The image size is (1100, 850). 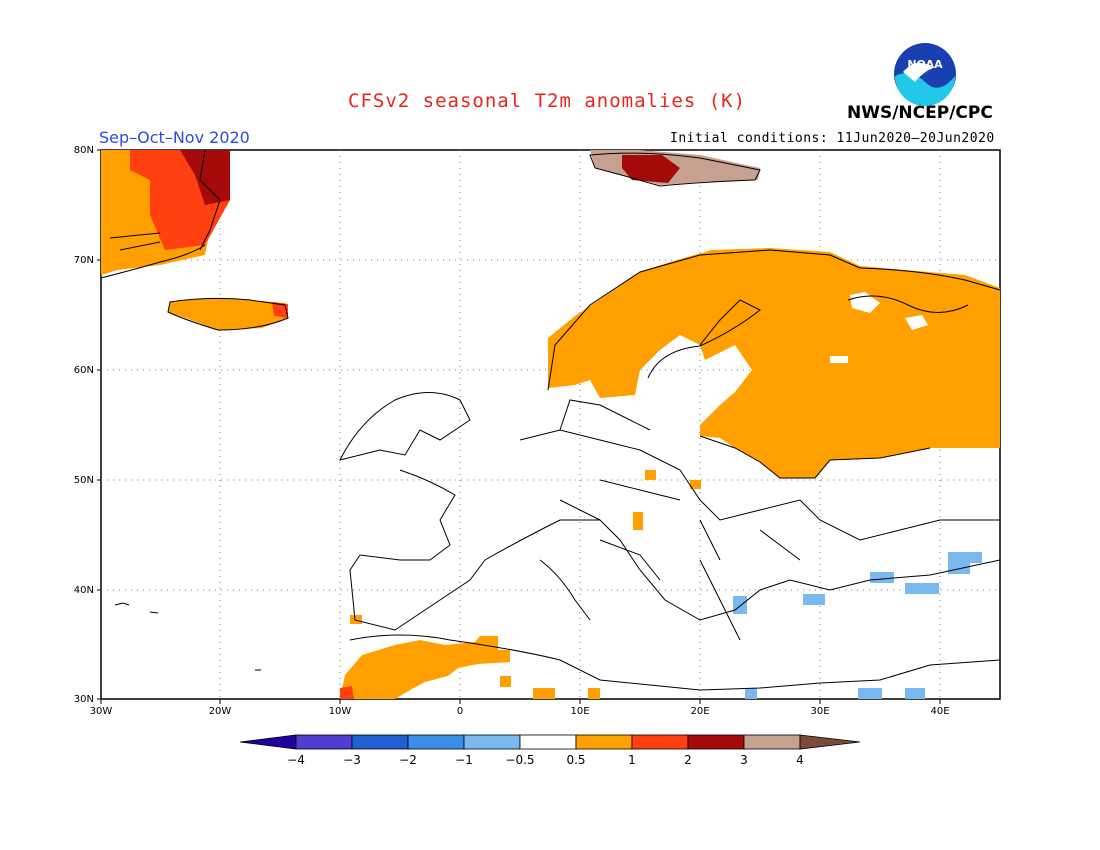 I want to click on lat-label: 40N, so click(x=84, y=590).